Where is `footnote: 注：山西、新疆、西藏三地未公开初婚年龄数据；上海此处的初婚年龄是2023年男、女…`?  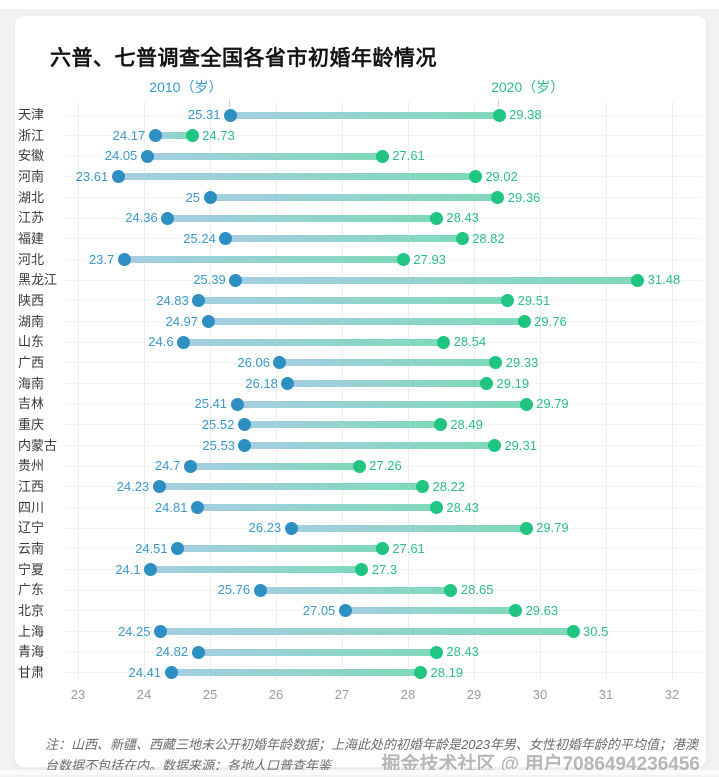 footnote: 注：山西、新疆、西藏三地未公开初婚年龄数据；上海此处的初婚年龄是2023年男、女… is located at coordinates (371, 755).